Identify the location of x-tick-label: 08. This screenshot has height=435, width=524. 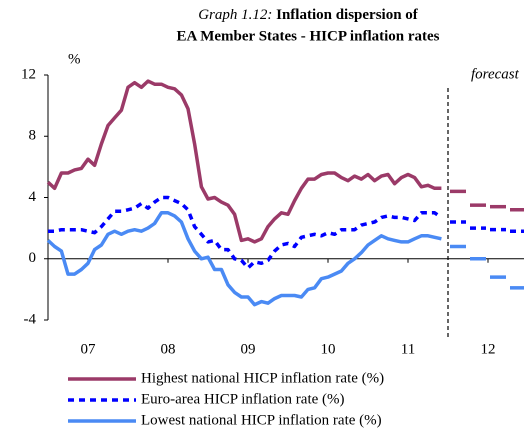
(168, 349).